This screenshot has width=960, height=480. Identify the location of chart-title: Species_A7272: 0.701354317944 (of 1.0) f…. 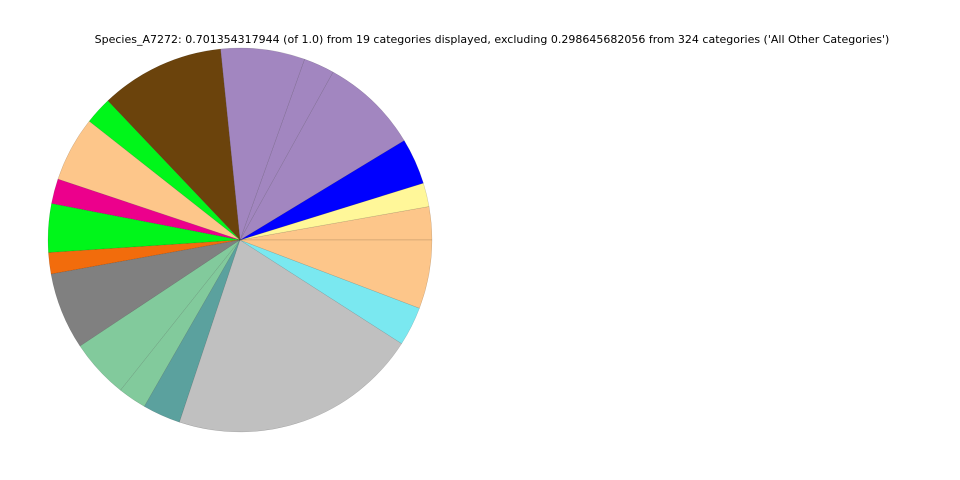
(492, 39).